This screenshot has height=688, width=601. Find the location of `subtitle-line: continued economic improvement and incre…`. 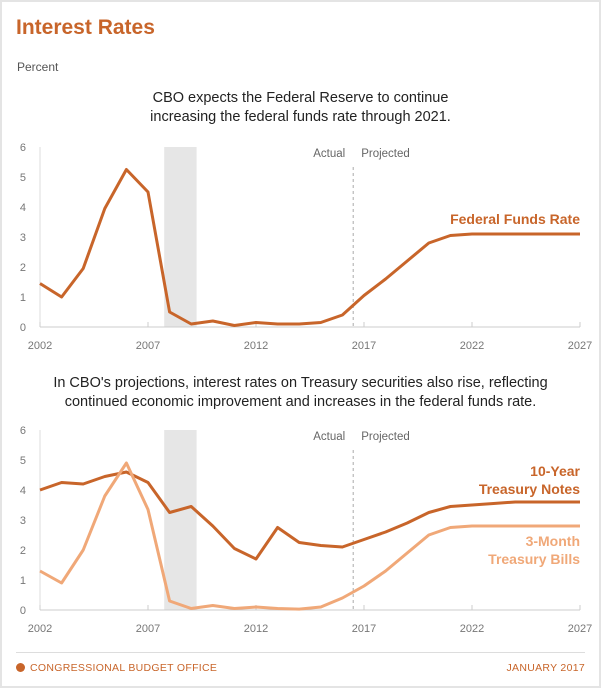

subtitle-line: continued economic improvement and incre… is located at coordinates (300, 402).